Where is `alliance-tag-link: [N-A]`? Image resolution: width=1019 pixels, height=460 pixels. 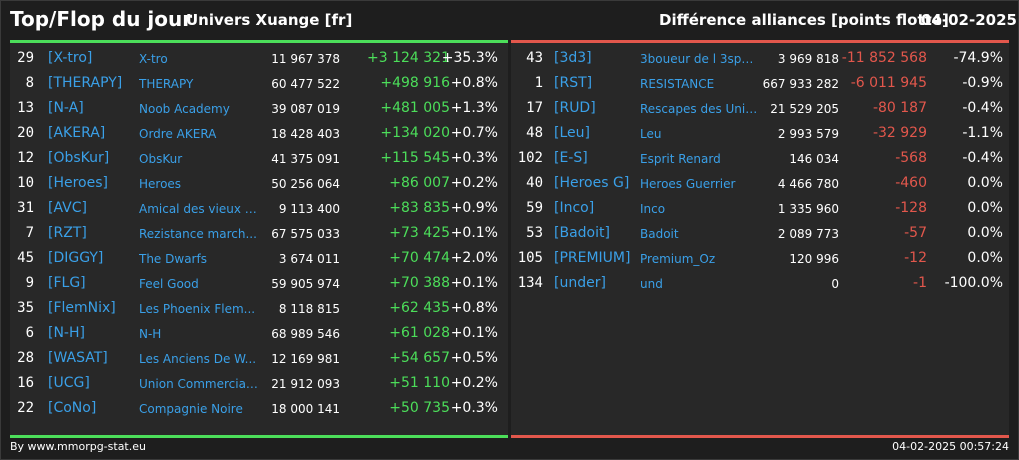 alliance-tag-link: [N-A] is located at coordinates (66, 108).